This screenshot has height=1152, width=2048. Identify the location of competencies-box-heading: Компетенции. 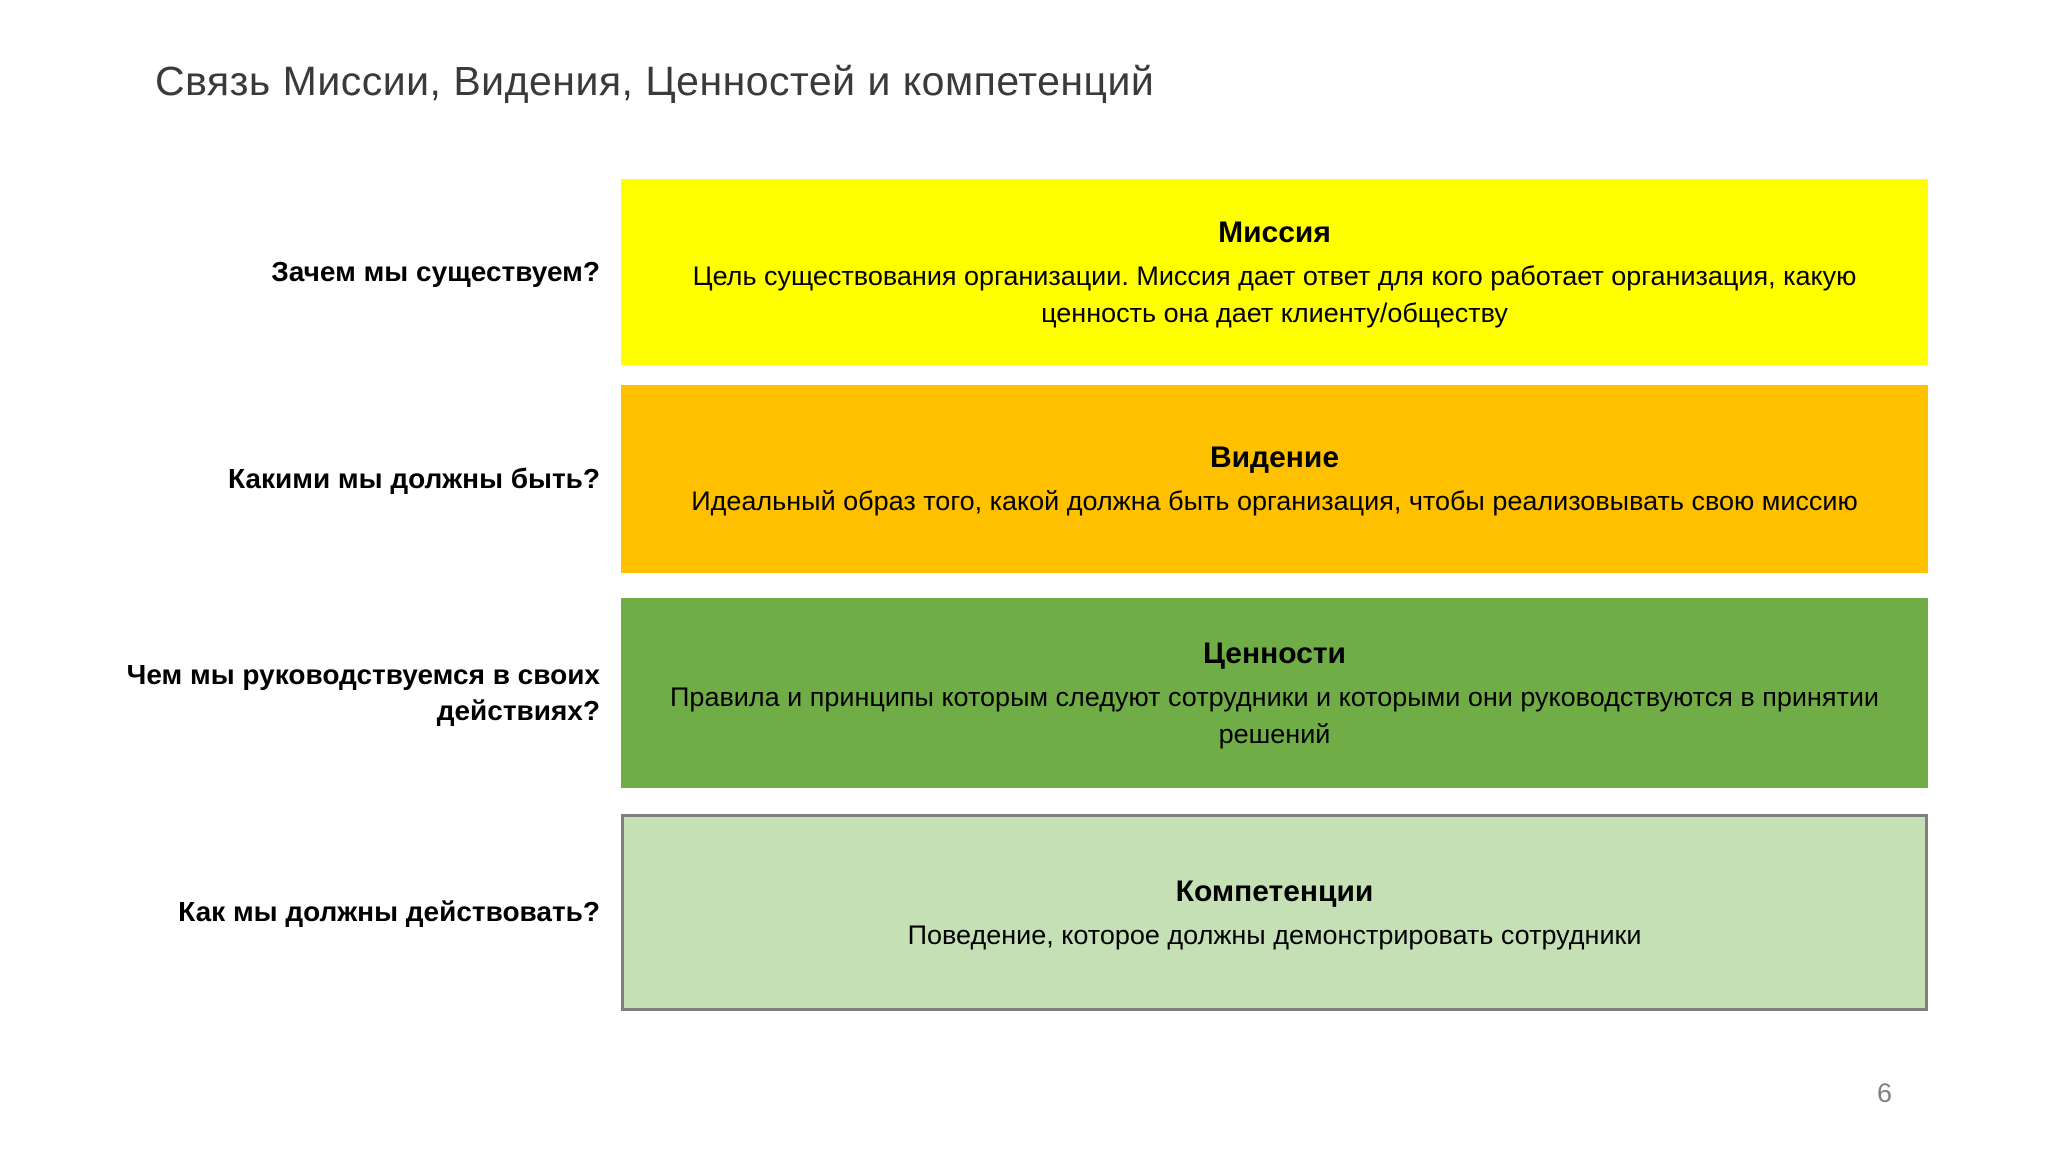
(1274, 891).